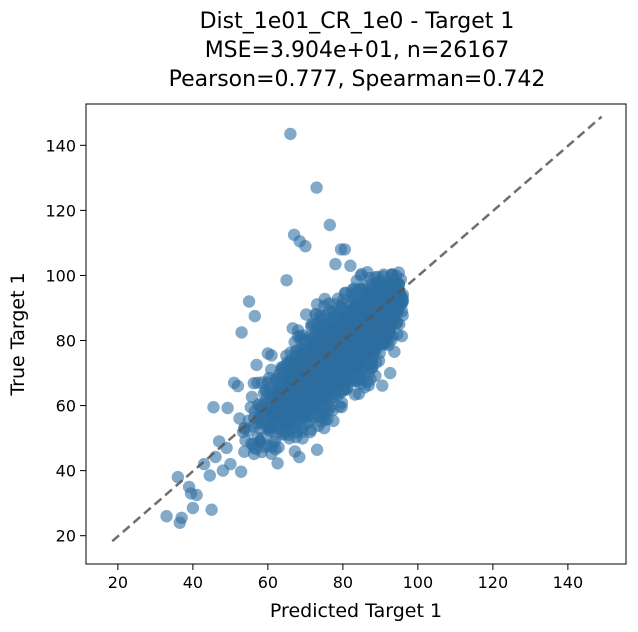  What do you see at coordinates (60, 145) in the screenshot?
I see `y-tick-label: 140` at bounding box center [60, 145].